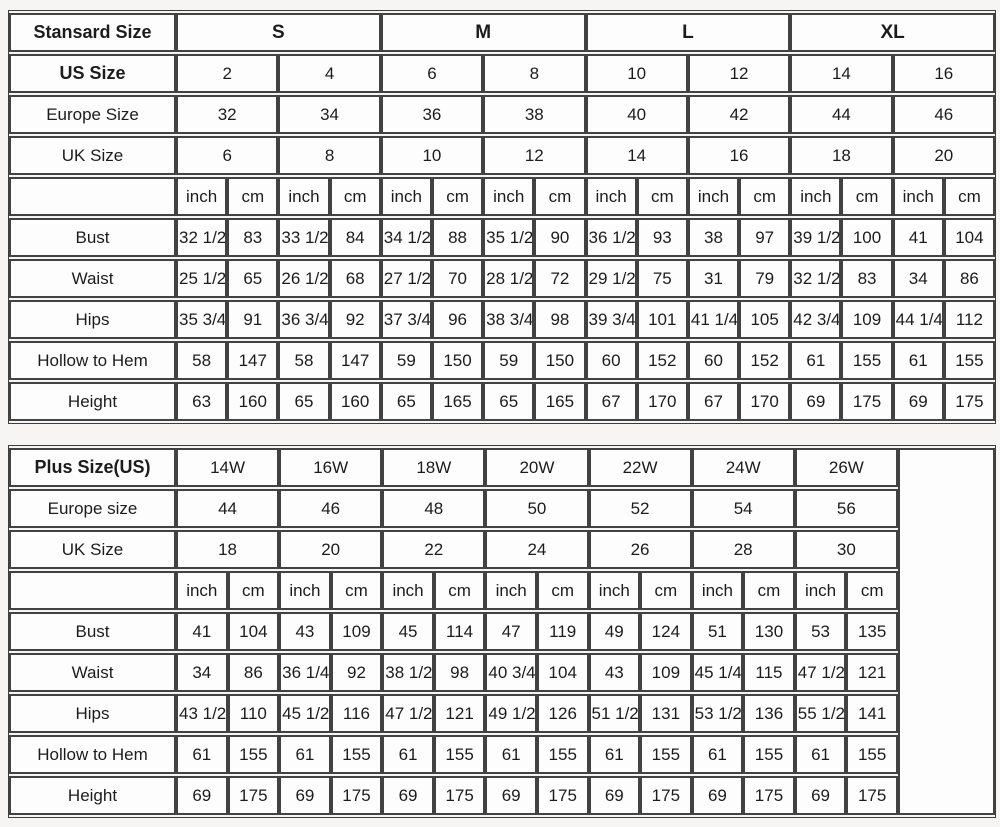 This screenshot has height=827, width=1000. Describe the element at coordinates (743, 467) in the screenshot. I see `data-cell: 24W` at that location.